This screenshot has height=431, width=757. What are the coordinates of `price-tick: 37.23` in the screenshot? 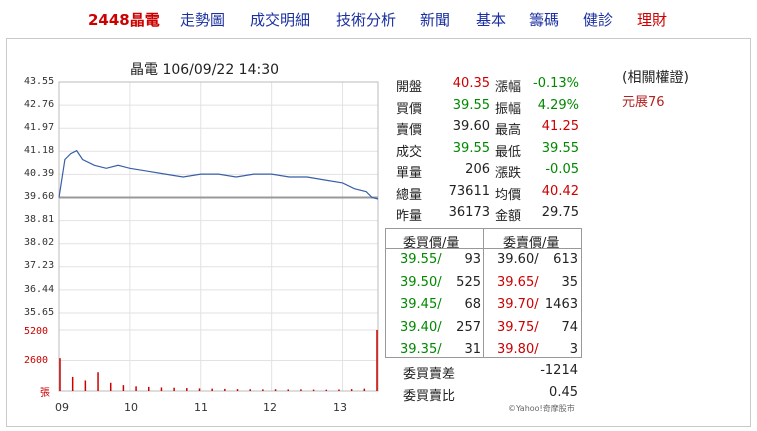 It's located at (39, 265).